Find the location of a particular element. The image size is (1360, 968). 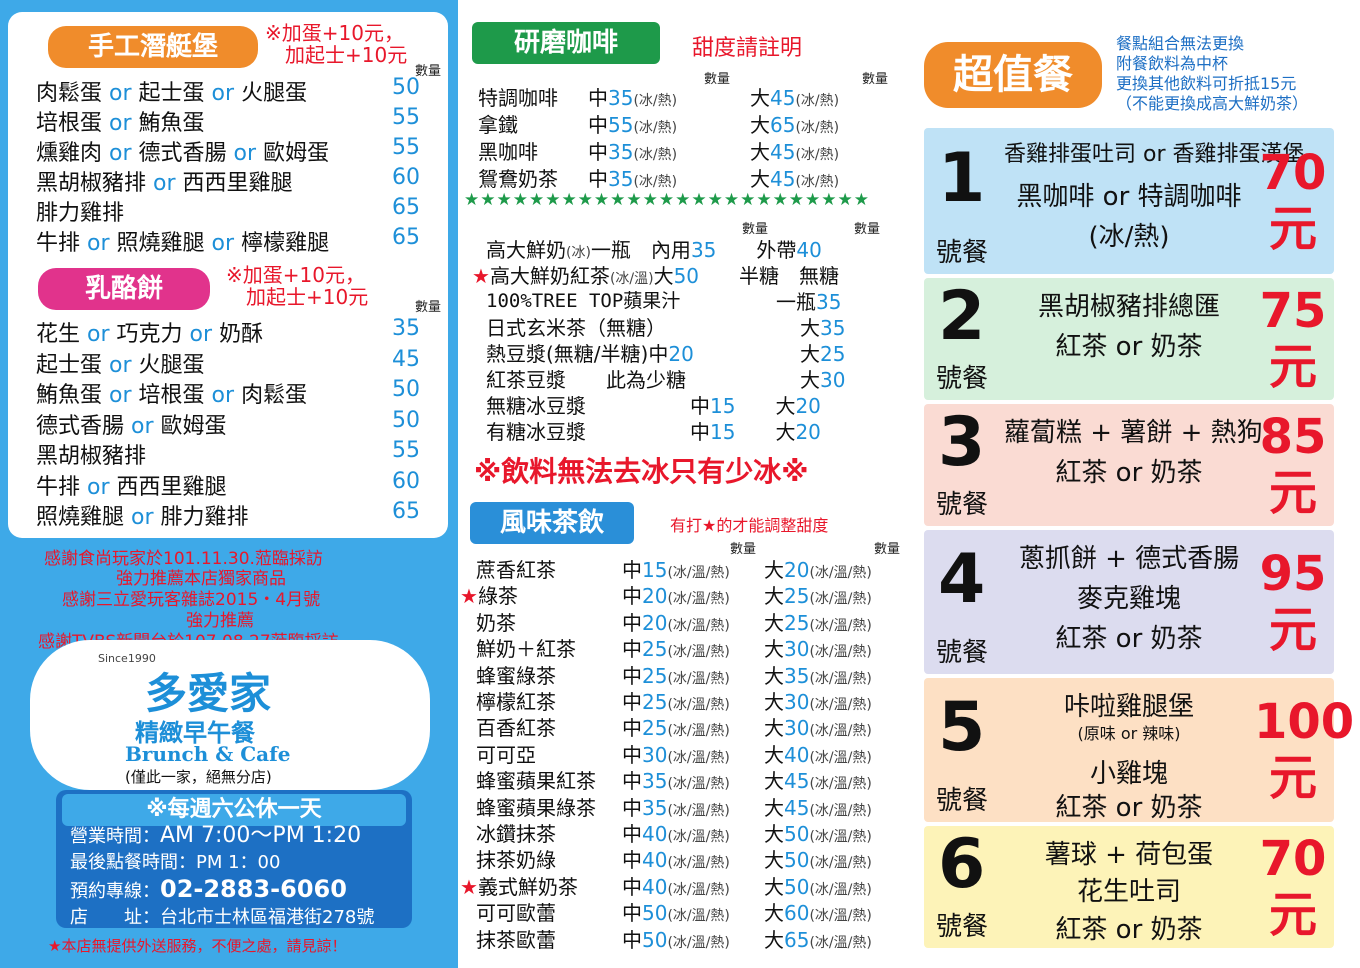

combo-price: 95 元 is located at coordinates (1293, 602).